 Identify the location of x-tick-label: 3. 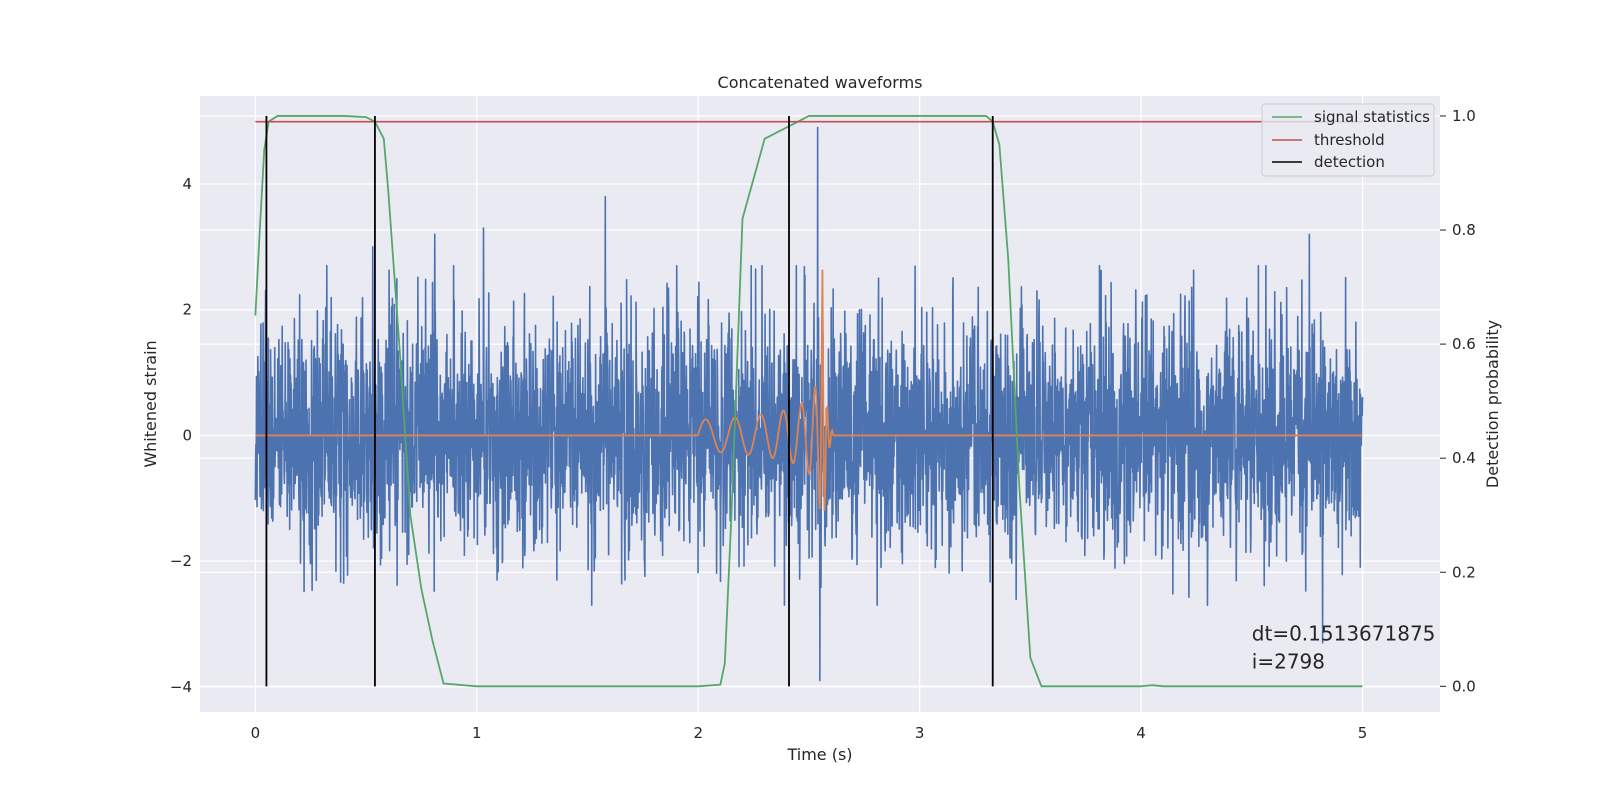
(920, 733).